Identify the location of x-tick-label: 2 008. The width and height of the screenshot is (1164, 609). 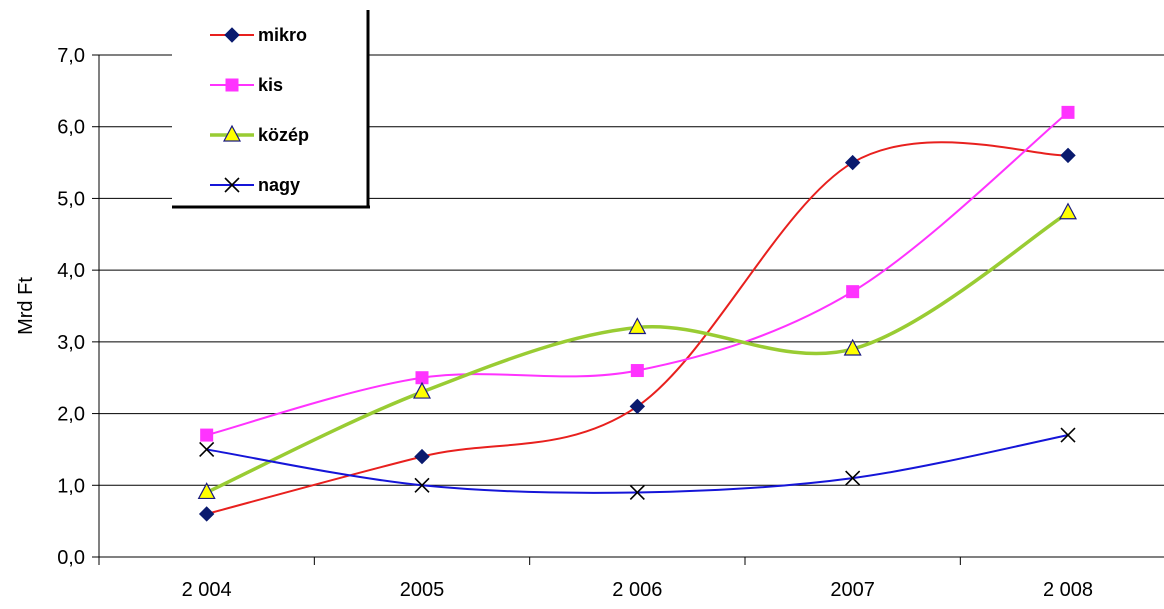
(1068, 590).